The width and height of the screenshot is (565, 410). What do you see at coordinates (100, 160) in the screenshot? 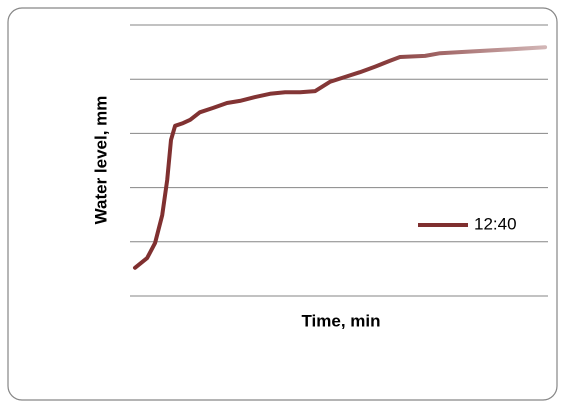
I see `y-axis-title: Water level, mm` at bounding box center [100, 160].